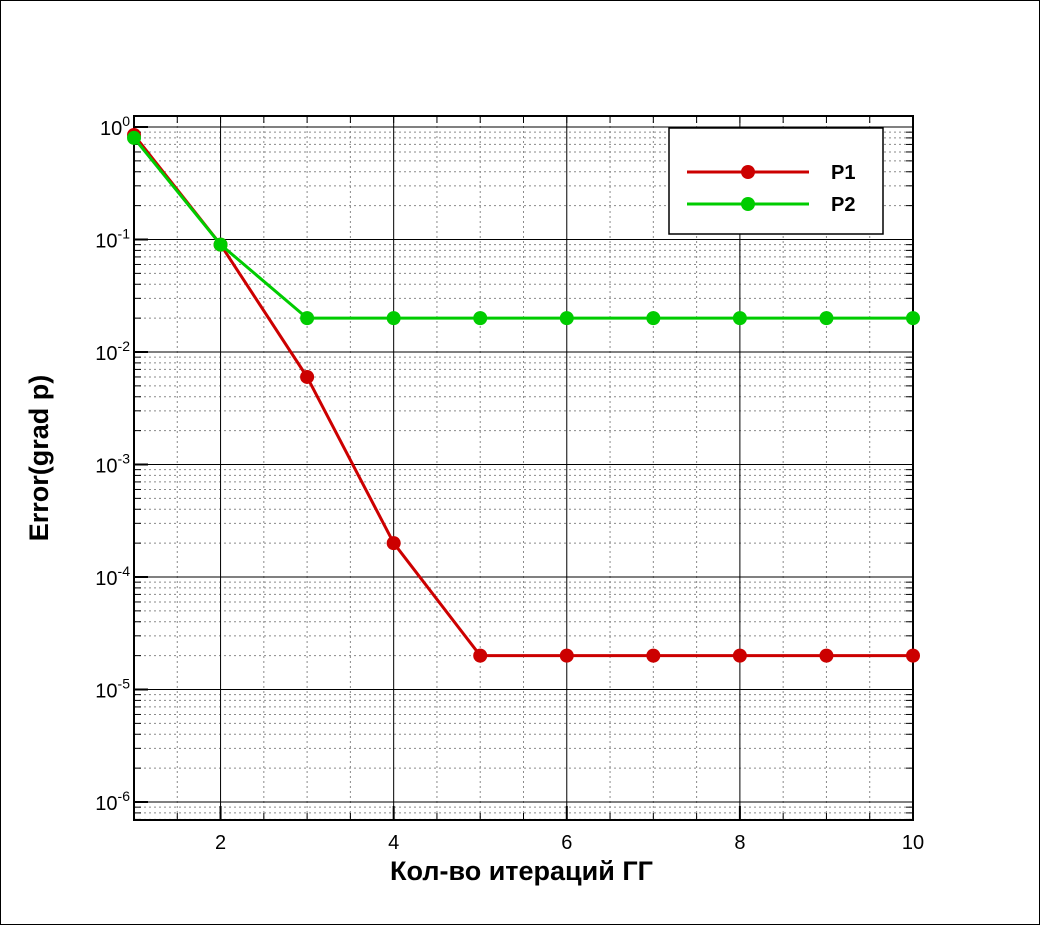  Describe the element at coordinates (39, 458) in the screenshot. I see `y-axis-title: Error(grad p)` at that location.